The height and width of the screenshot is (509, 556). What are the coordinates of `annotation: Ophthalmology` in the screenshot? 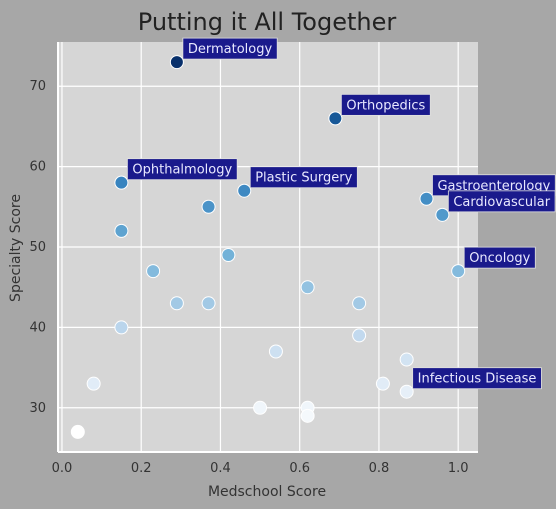 It's located at (182, 169).